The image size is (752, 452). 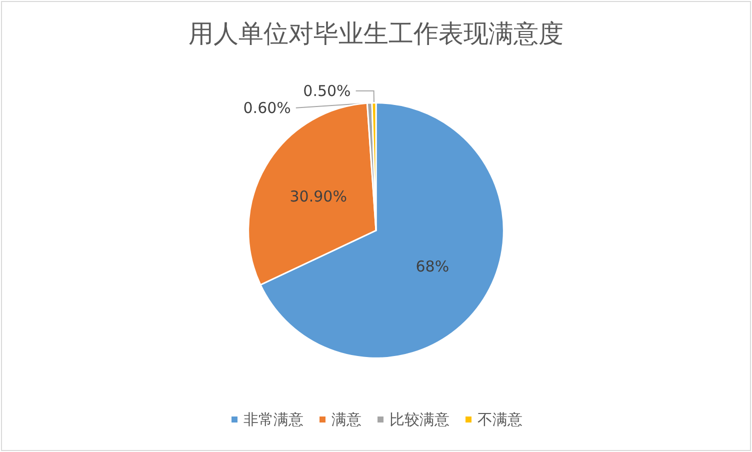 I want to click on legend-label: 满意, so click(x=347, y=419).